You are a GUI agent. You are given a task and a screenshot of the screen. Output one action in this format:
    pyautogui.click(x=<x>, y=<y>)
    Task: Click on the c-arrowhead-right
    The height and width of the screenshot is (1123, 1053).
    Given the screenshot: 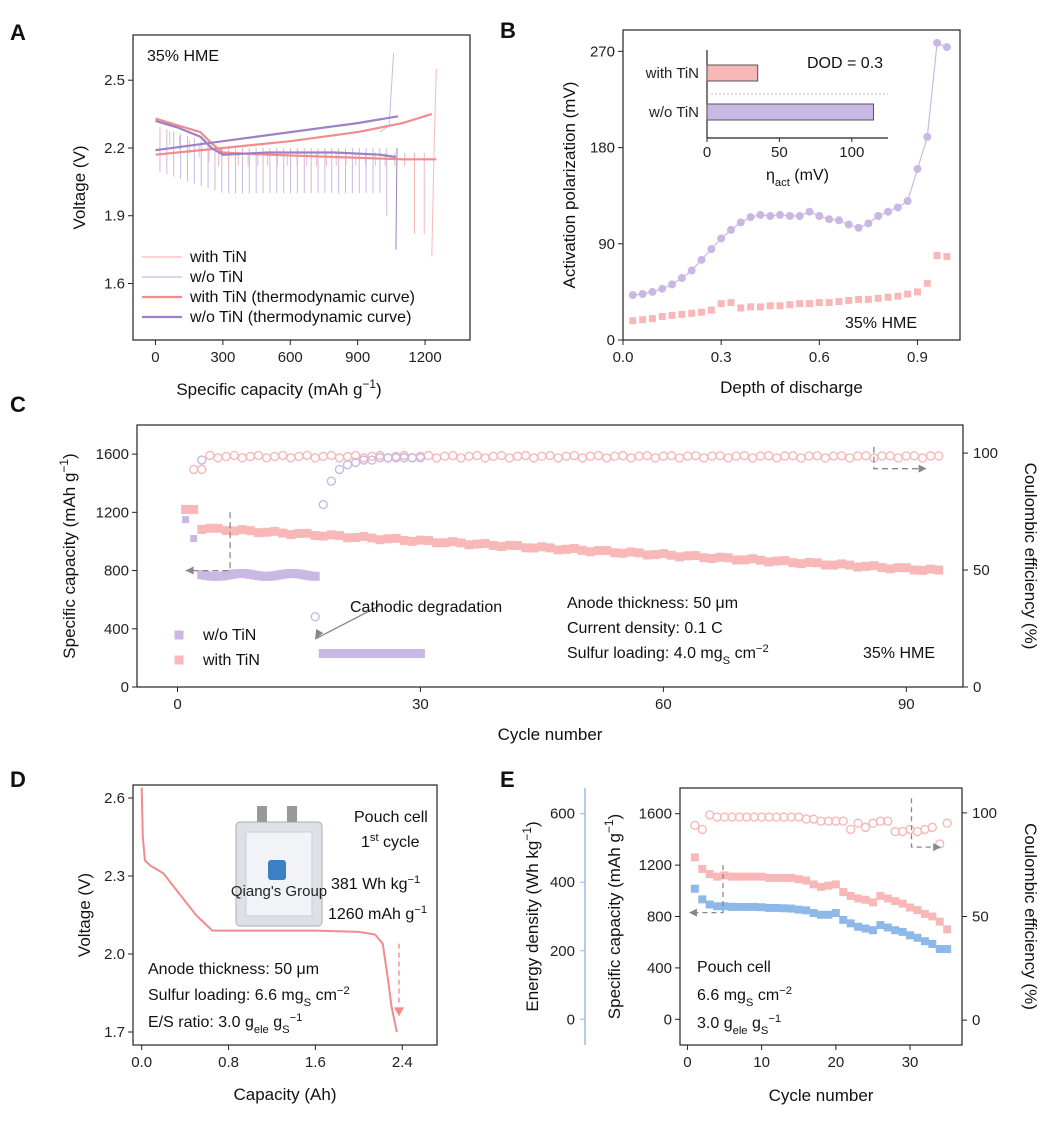 What is the action you would take?
    pyautogui.click(x=922, y=468)
    